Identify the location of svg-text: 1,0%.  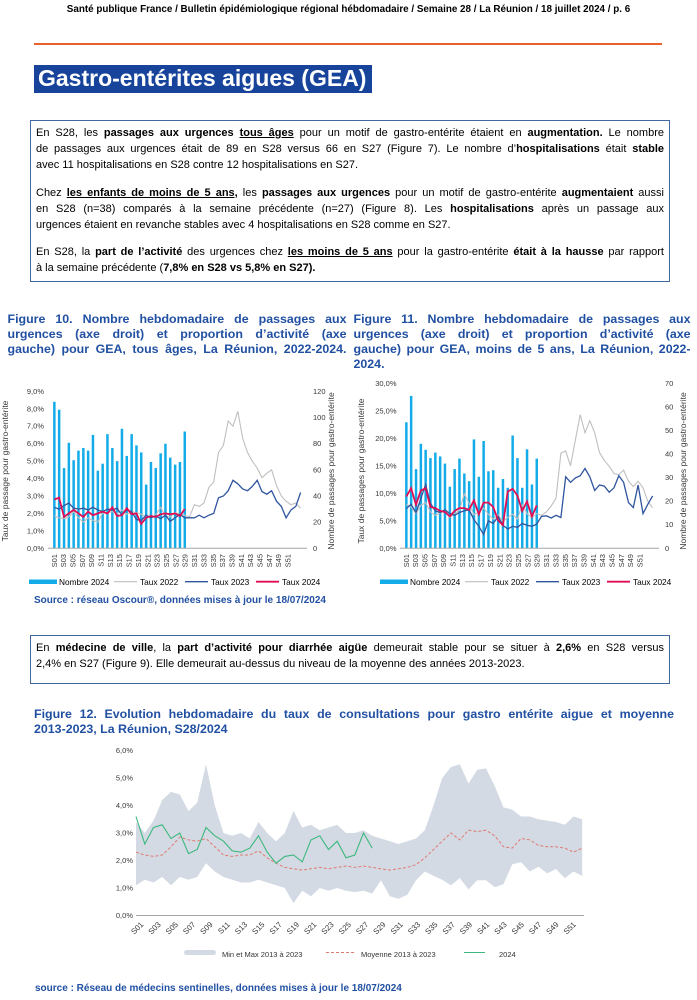
(35, 530).